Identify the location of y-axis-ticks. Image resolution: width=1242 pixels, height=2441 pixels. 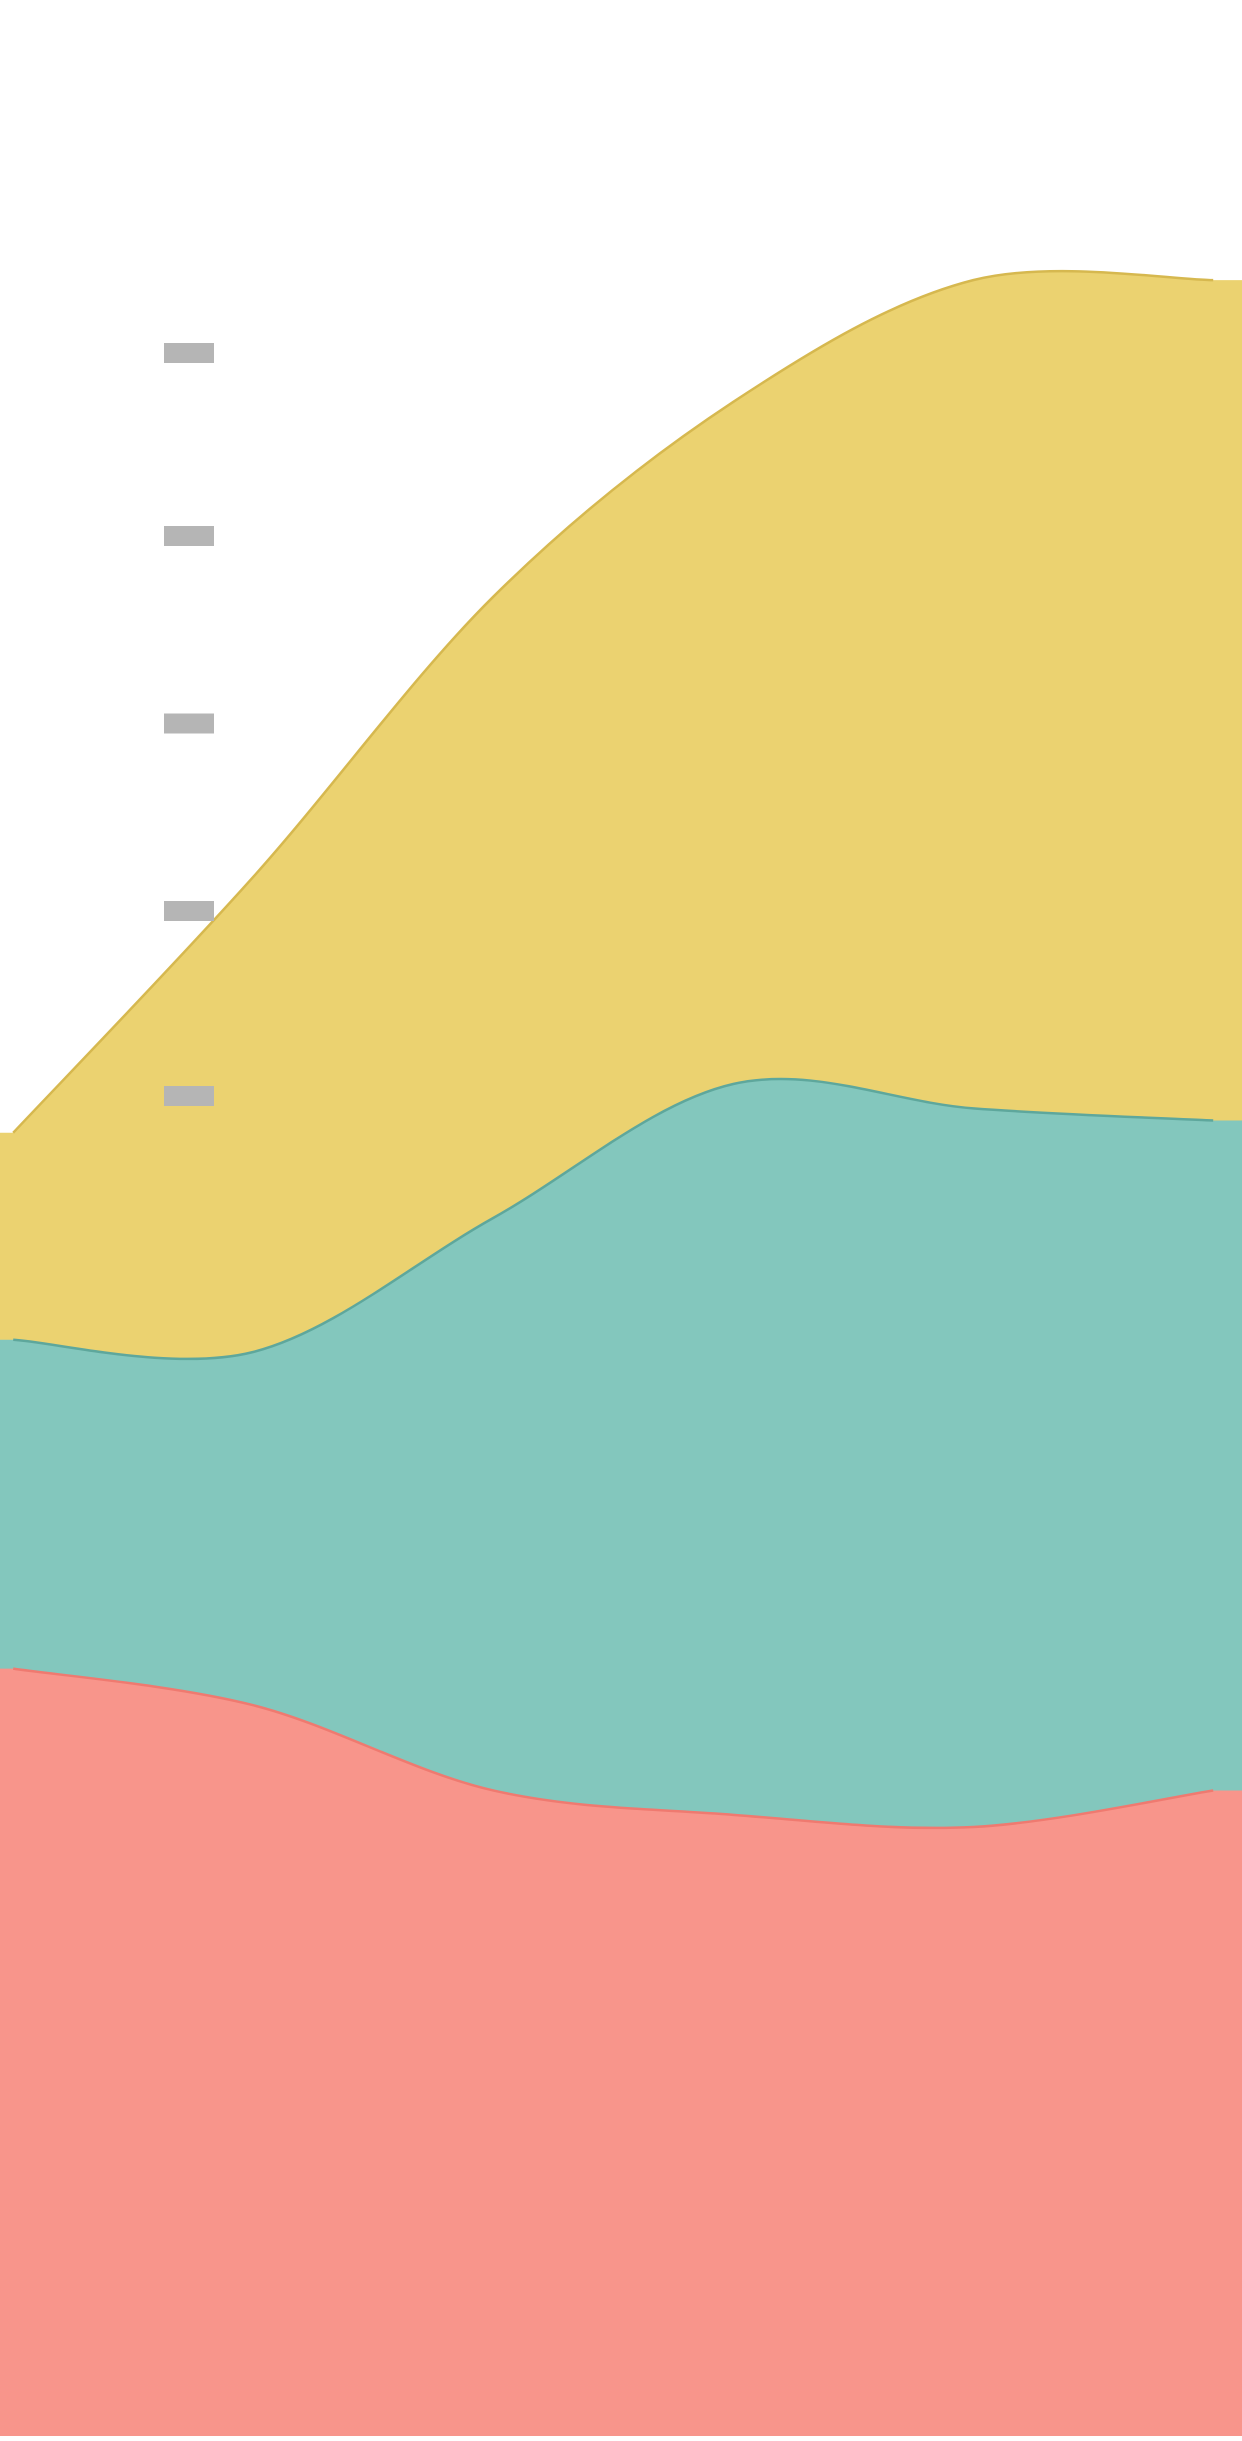
(189, 725).